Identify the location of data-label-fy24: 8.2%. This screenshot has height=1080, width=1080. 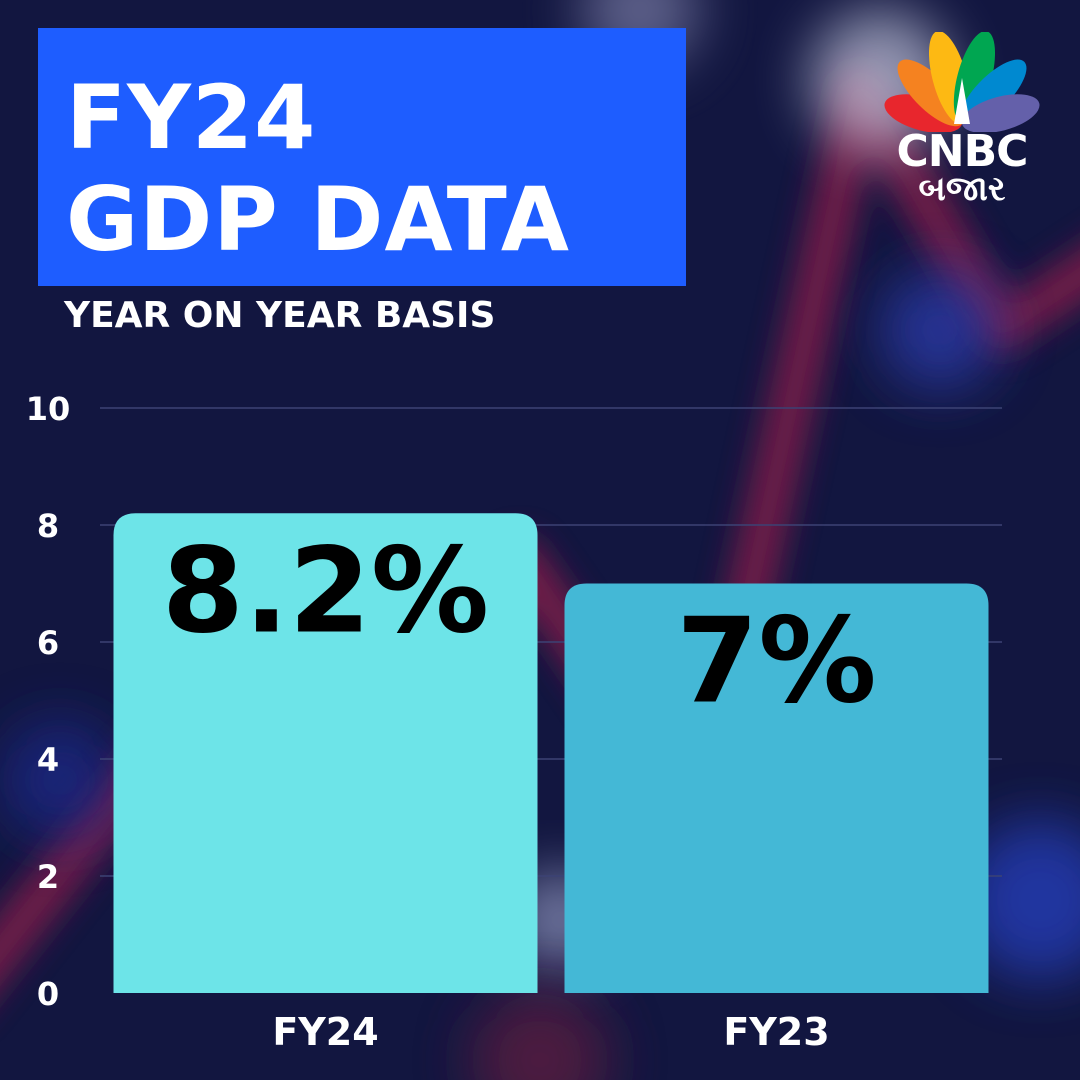
(325, 590).